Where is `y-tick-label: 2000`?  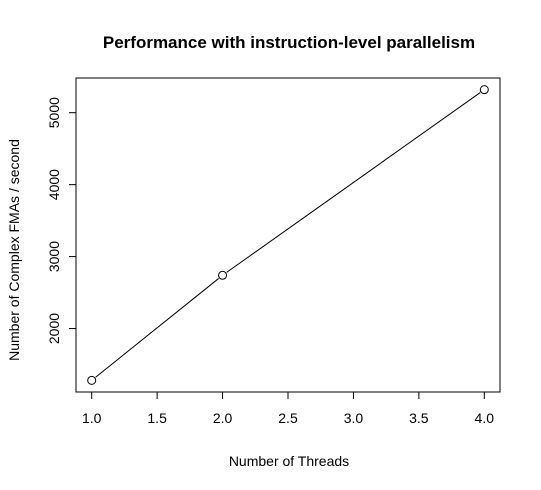 y-tick-label: 2000 is located at coordinates (54, 328).